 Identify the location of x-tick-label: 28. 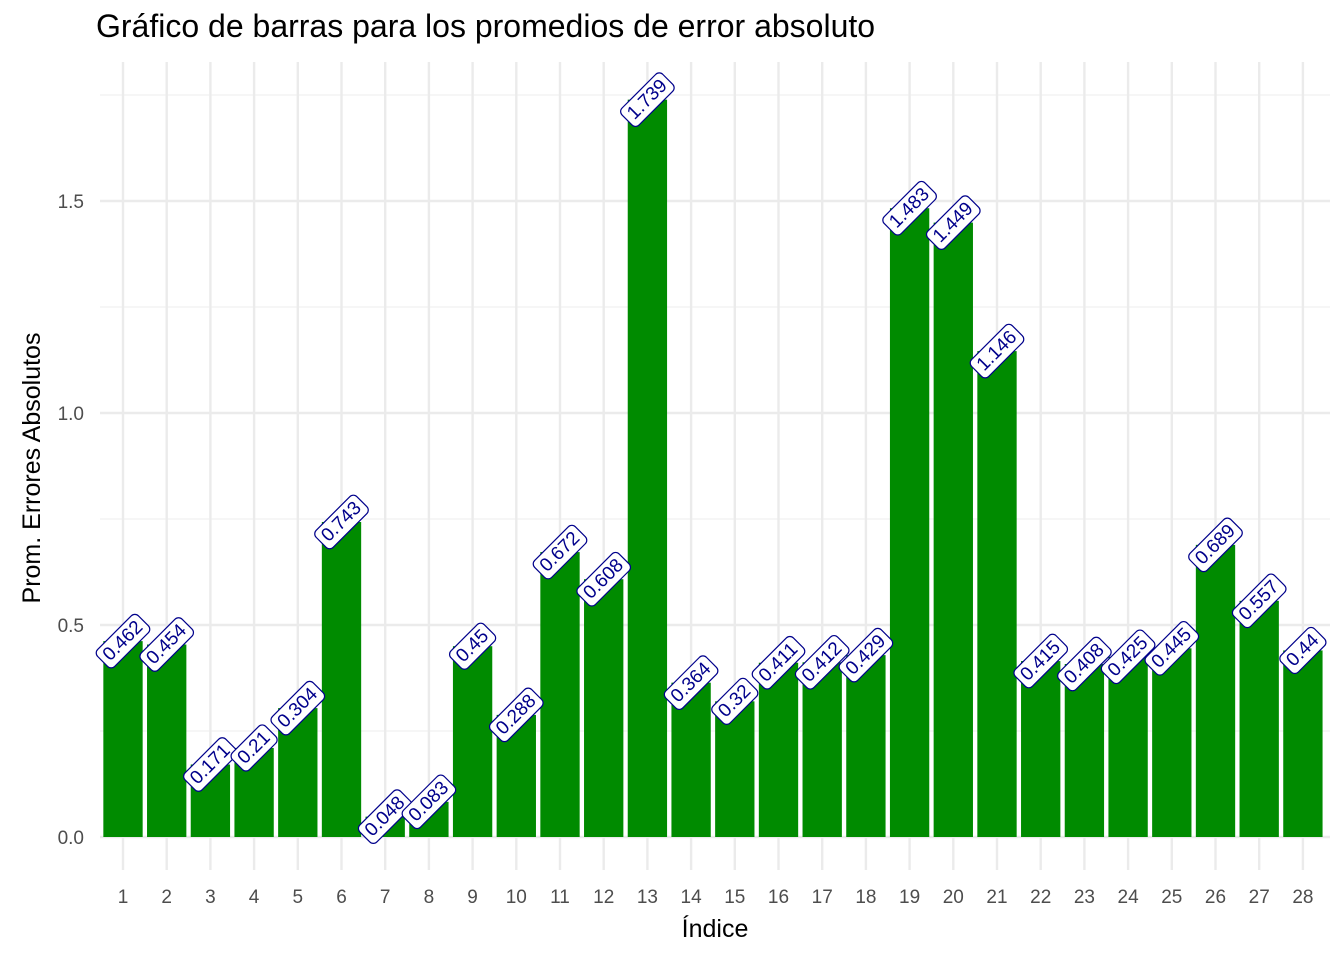
(1302, 897).